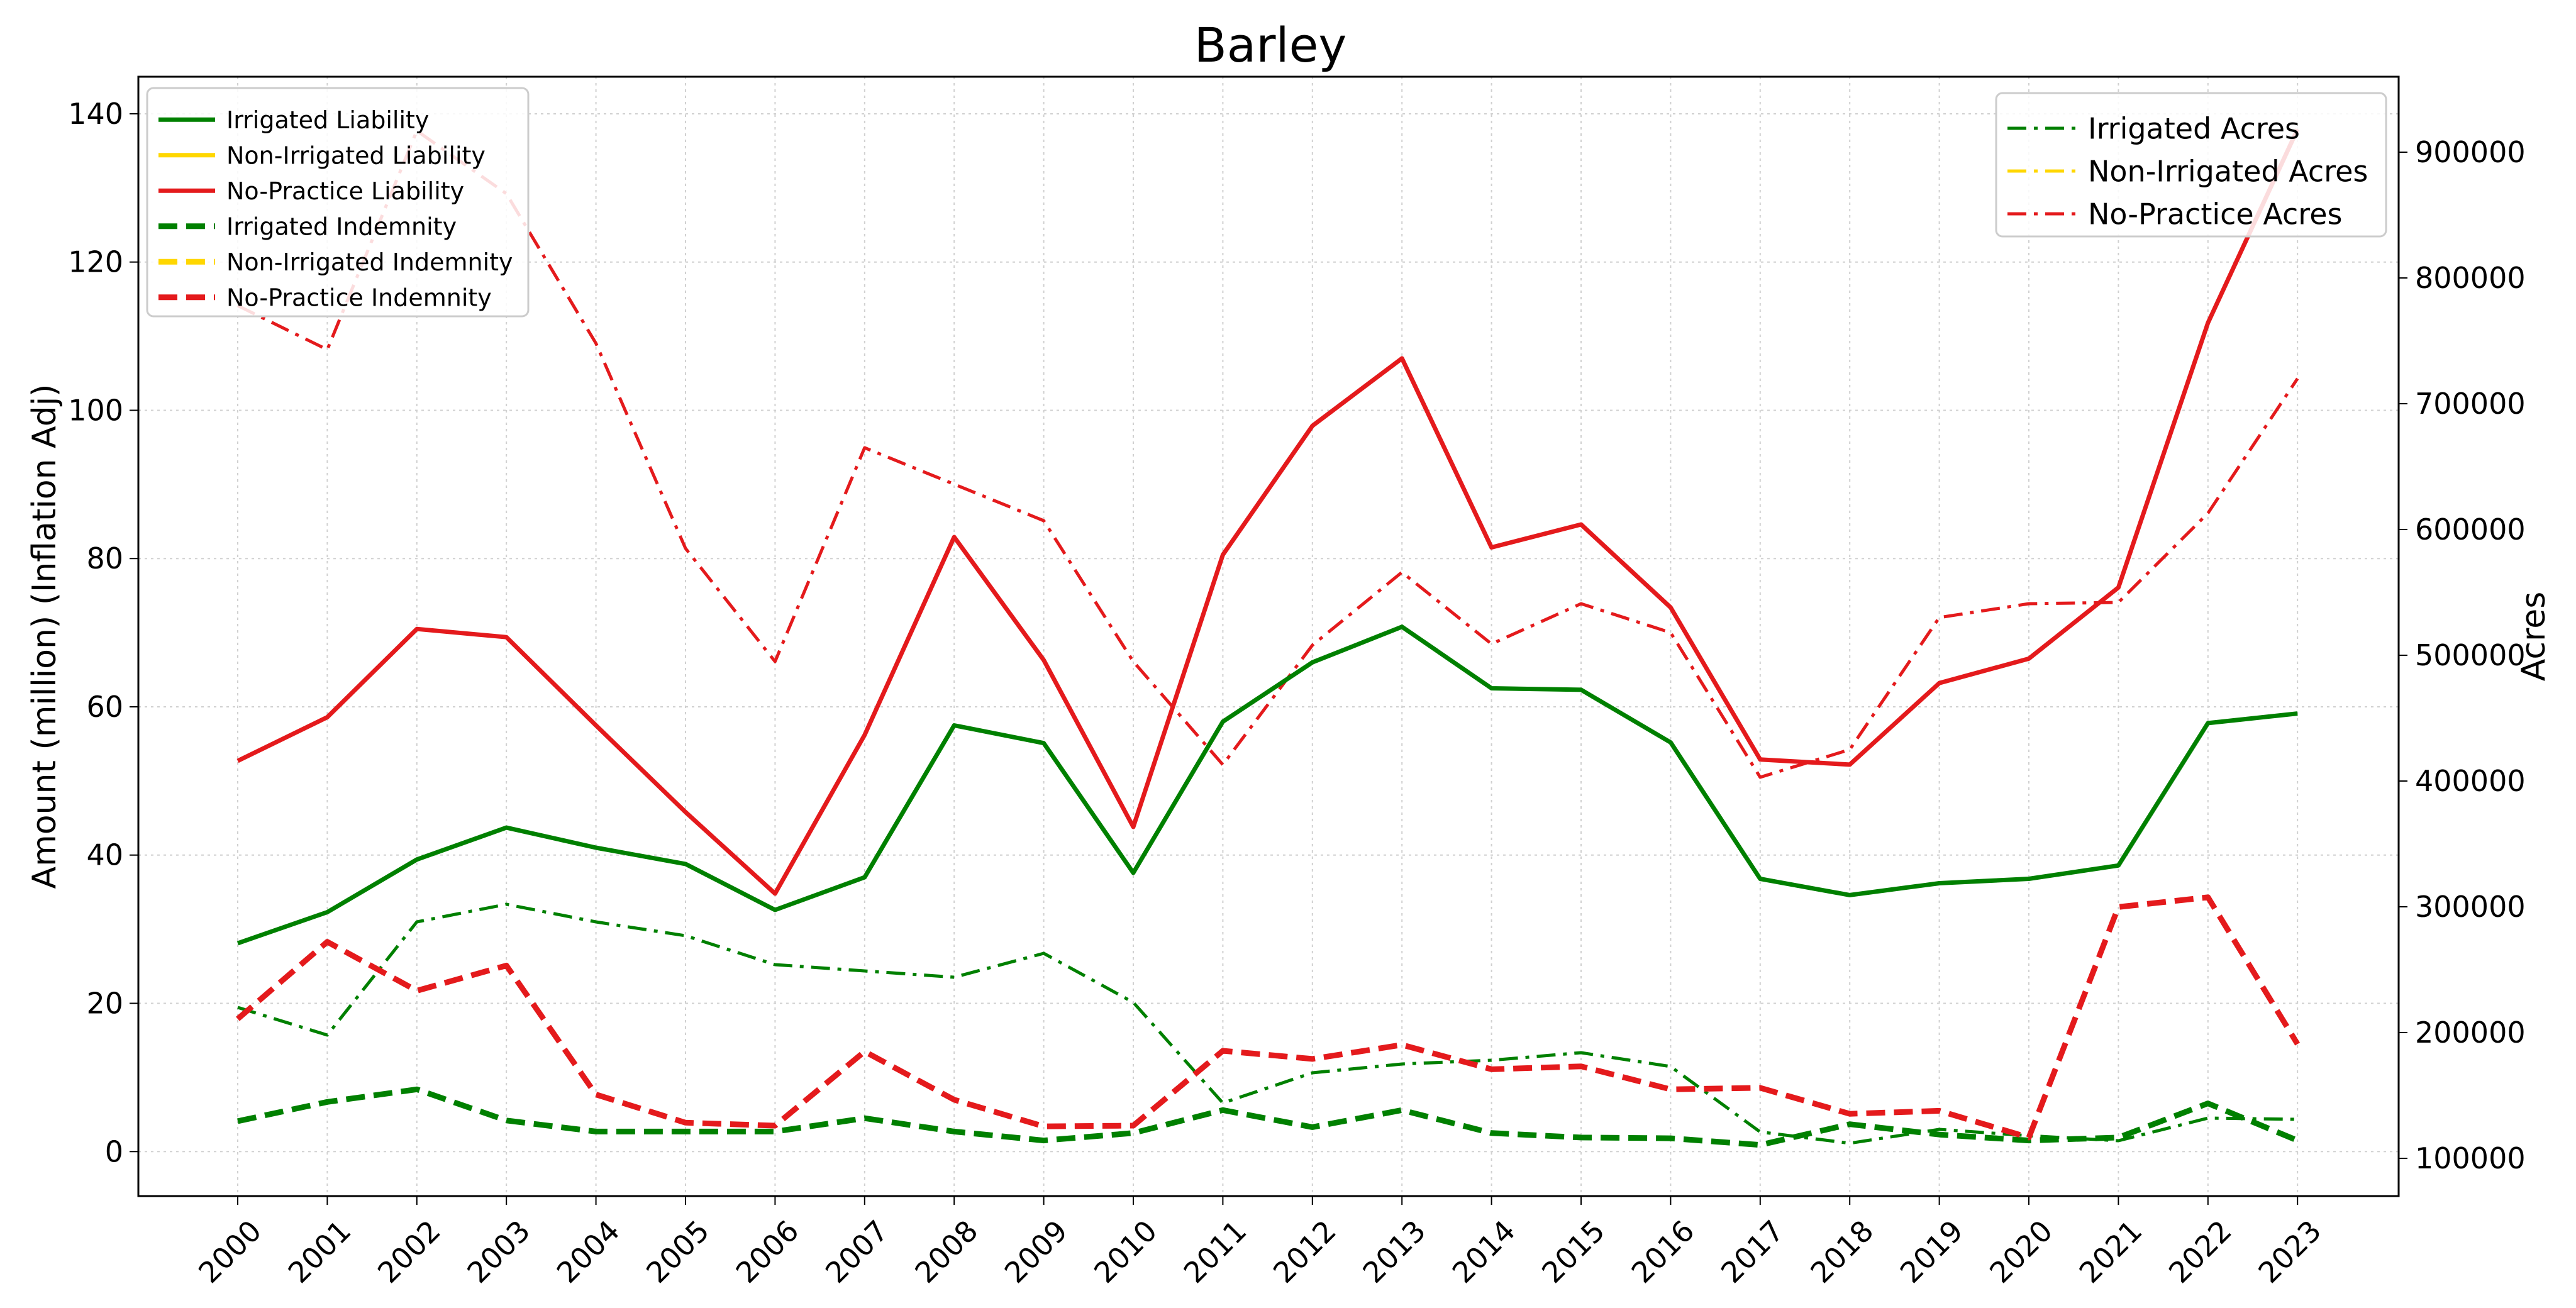 The image size is (2576, 1308). Describe the element at coordinates (356, 155) in the screenshot. I see `non-irrigated-liability-legend-label: Non-Irrigated Liability` at that location.